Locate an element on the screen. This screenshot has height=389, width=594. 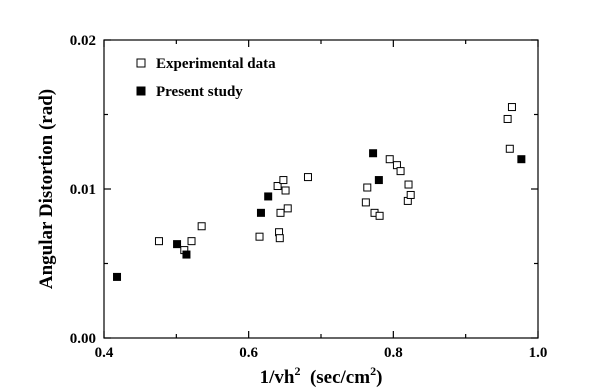
x-tick-label: 0.6 is located at coordinates (248, 353).